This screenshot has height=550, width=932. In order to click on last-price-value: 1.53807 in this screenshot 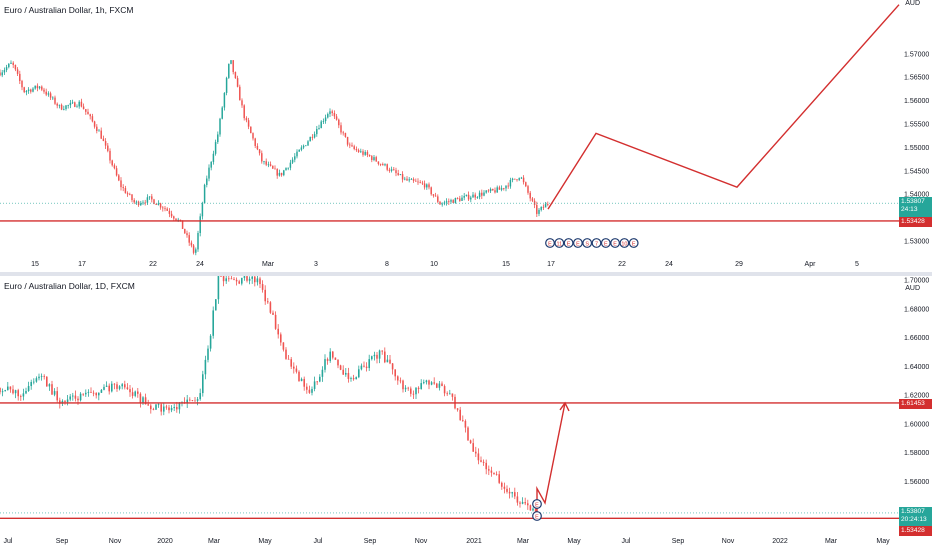, I will do `click(913, 202)`.